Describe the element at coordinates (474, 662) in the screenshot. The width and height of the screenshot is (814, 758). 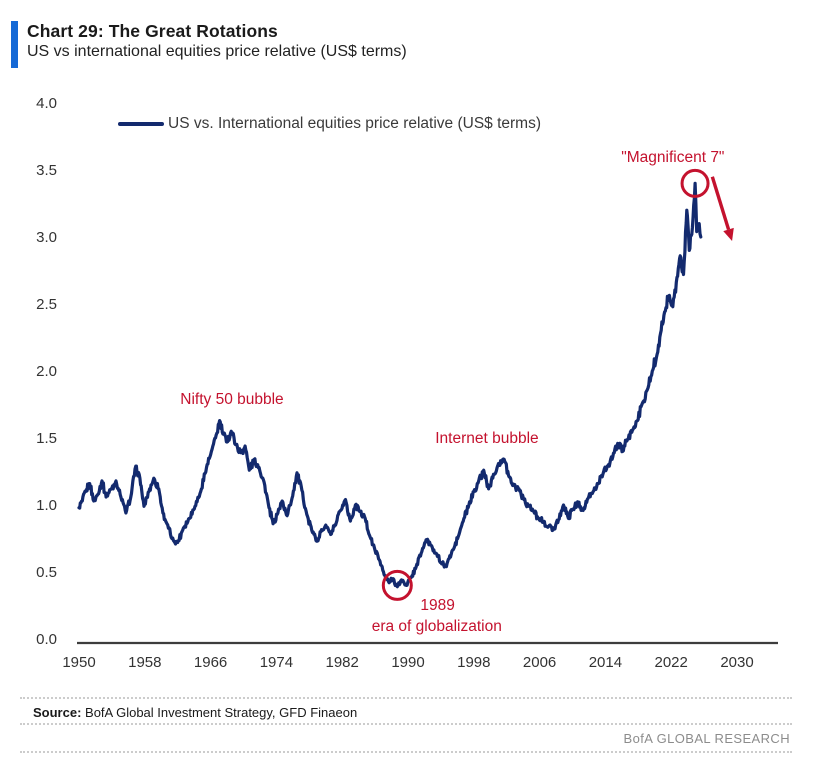
I see `x-tick-label: 1998` at that location.